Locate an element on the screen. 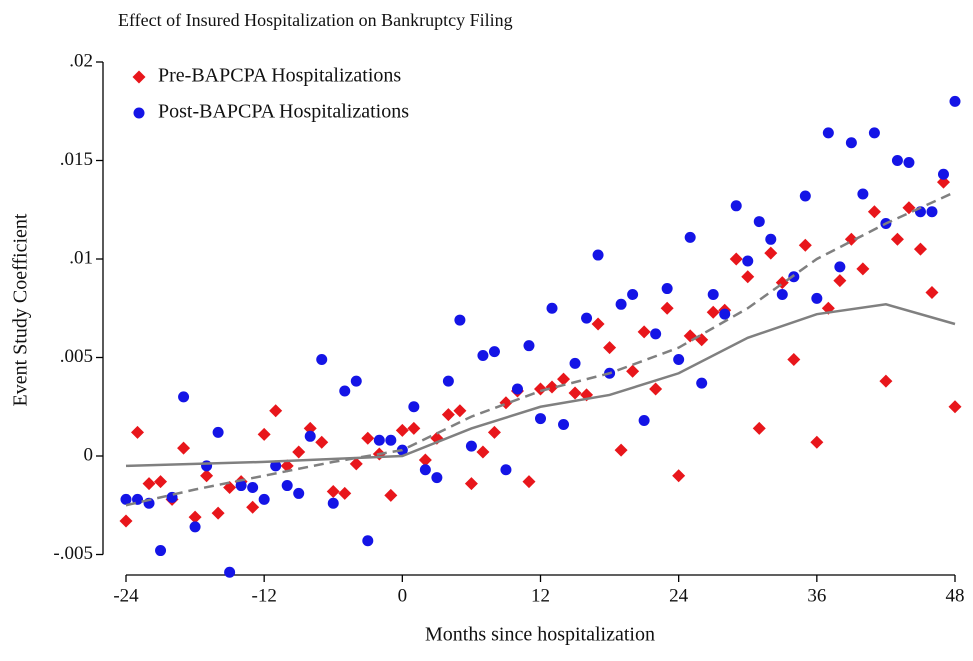 The width and height of the screenshot is (973, 661). y-tick-label: 0 is located at coordinates (89, 454).